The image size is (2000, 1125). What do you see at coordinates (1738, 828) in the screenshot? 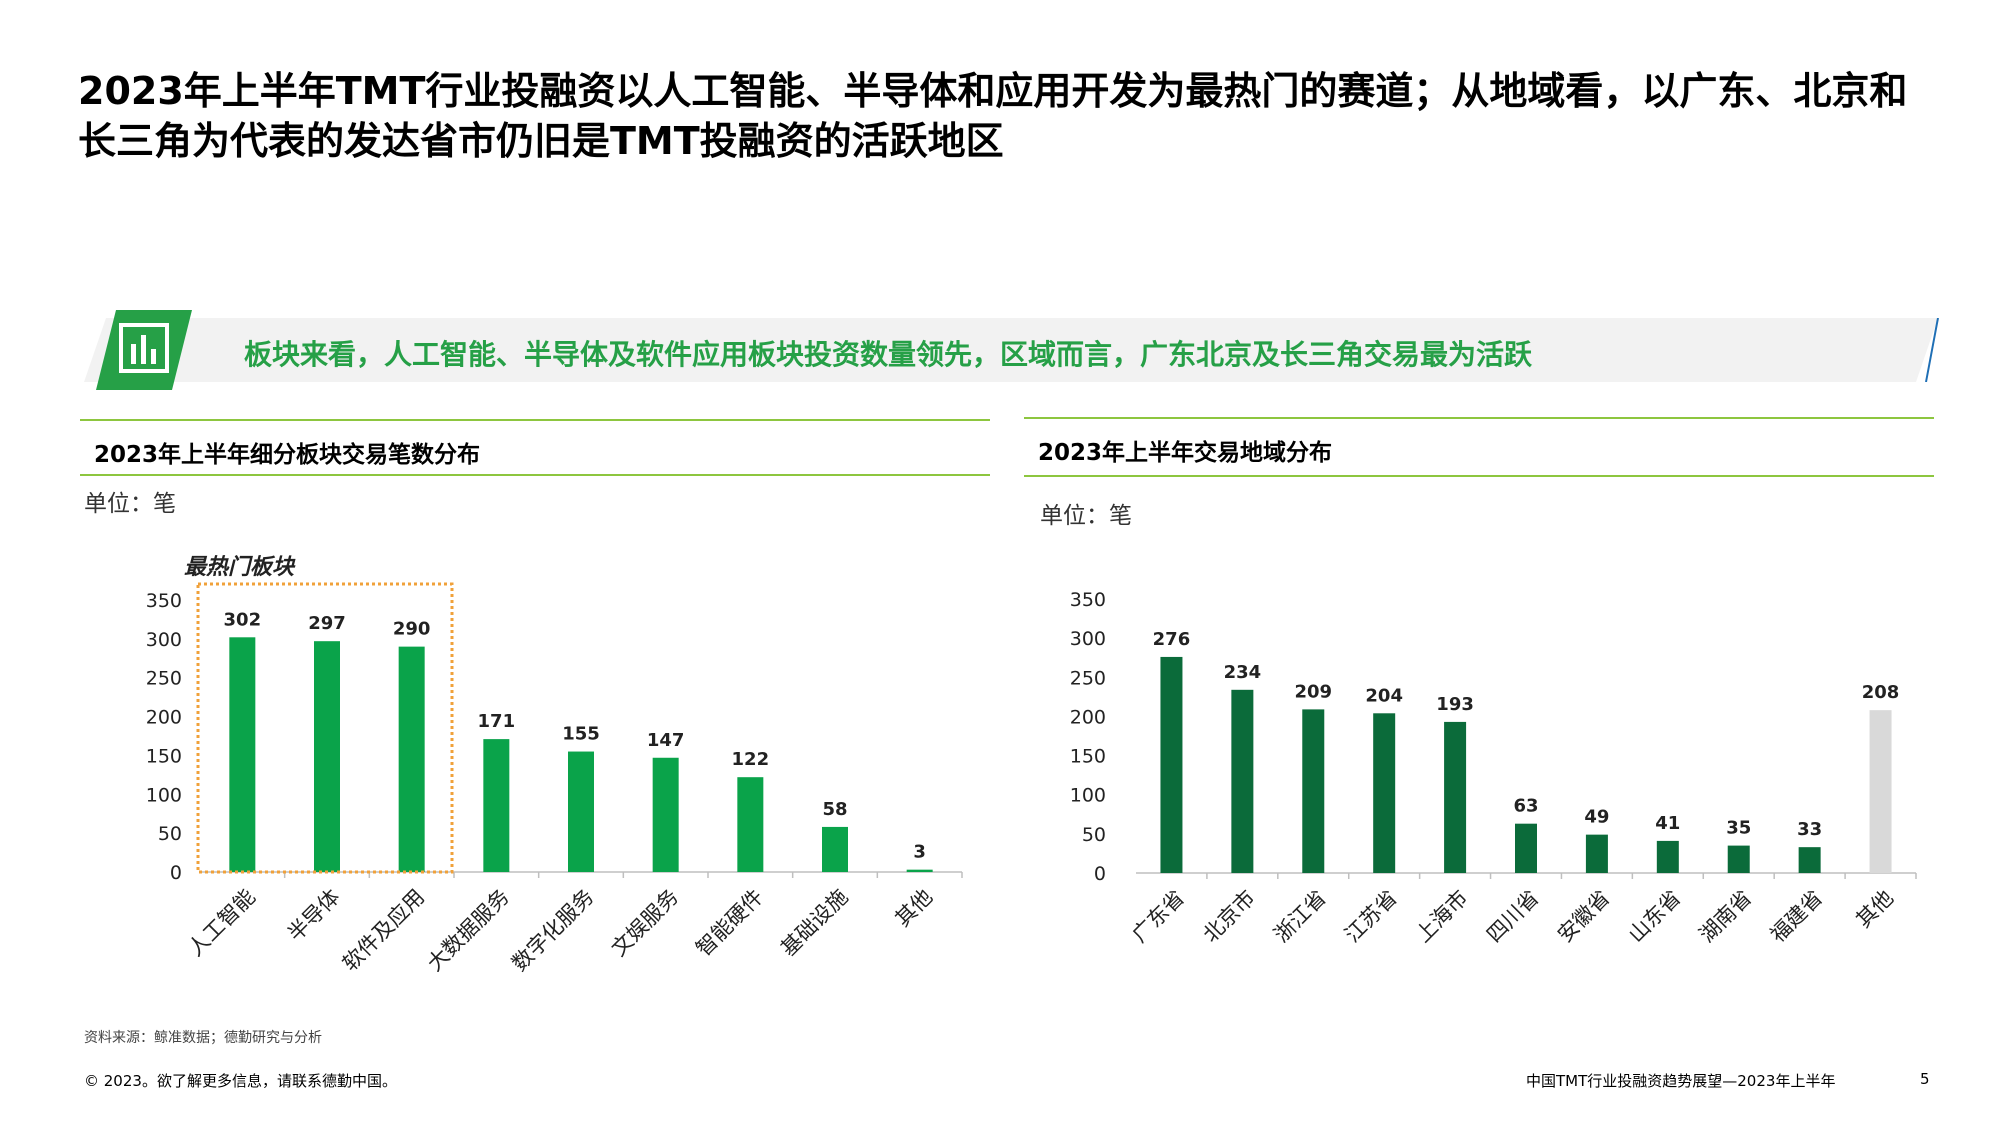
I see `data-label: 35` at bounding box center [1738, 828].